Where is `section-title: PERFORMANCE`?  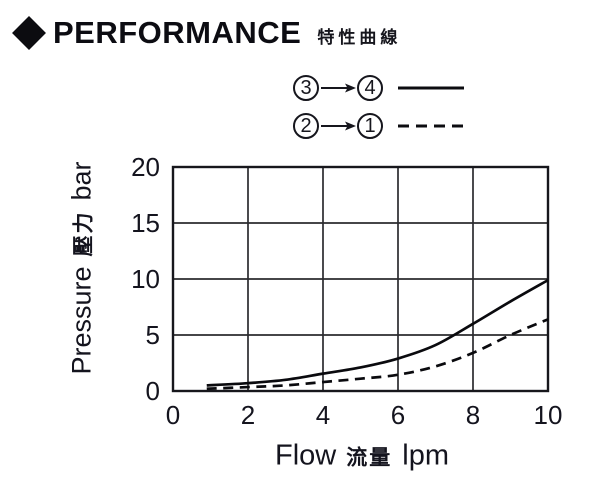
section-title: PERFORMANCE is located at coordinates (177, 32).